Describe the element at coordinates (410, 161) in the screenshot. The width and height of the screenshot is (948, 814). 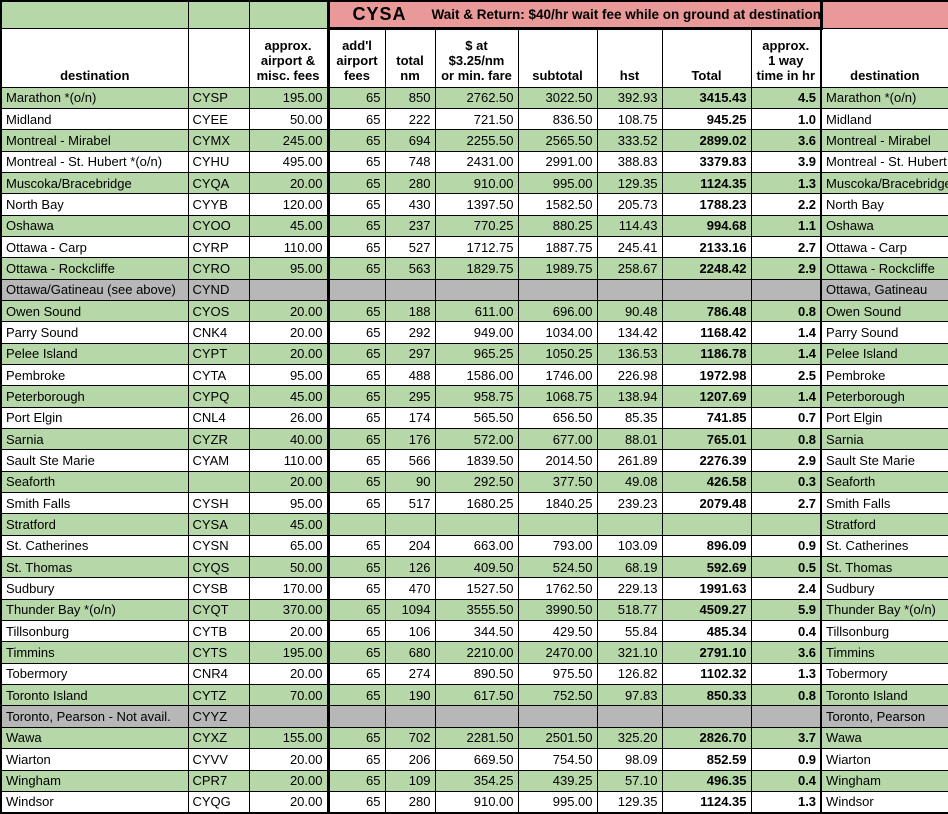
I see `total-nm-cell: 748` at that location.